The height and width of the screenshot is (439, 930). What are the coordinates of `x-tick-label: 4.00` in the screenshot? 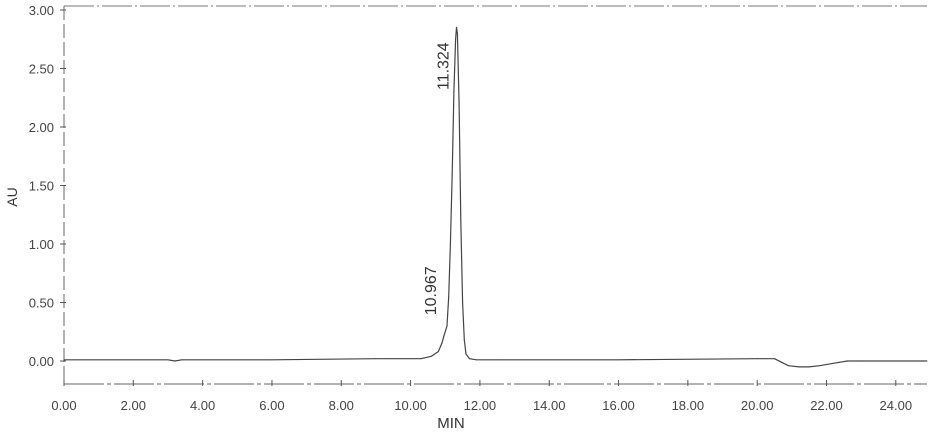 It's located at (202, 405).